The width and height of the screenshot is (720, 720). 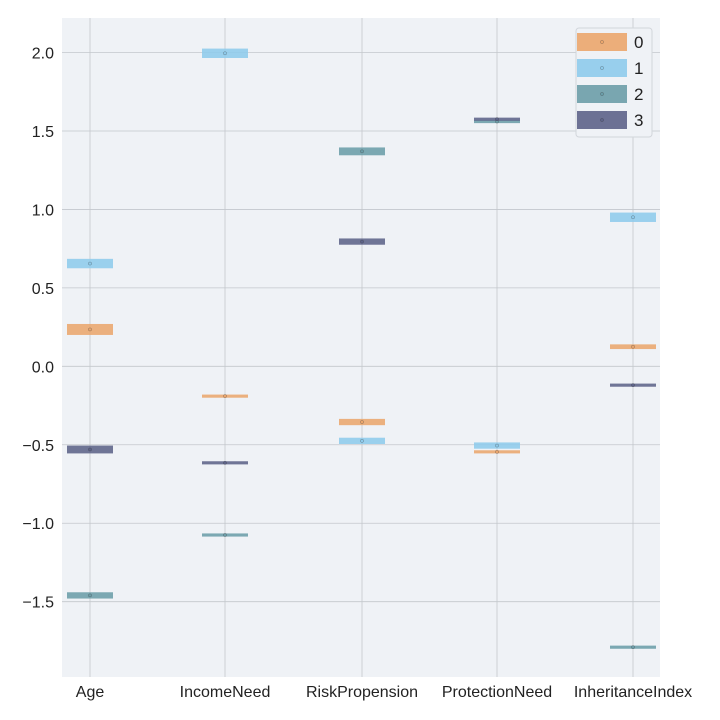 What do you see at coordinates (43, 132) in the screenshot?
I see `y-tick-label: 1.5` at bounding box center [43, 132].